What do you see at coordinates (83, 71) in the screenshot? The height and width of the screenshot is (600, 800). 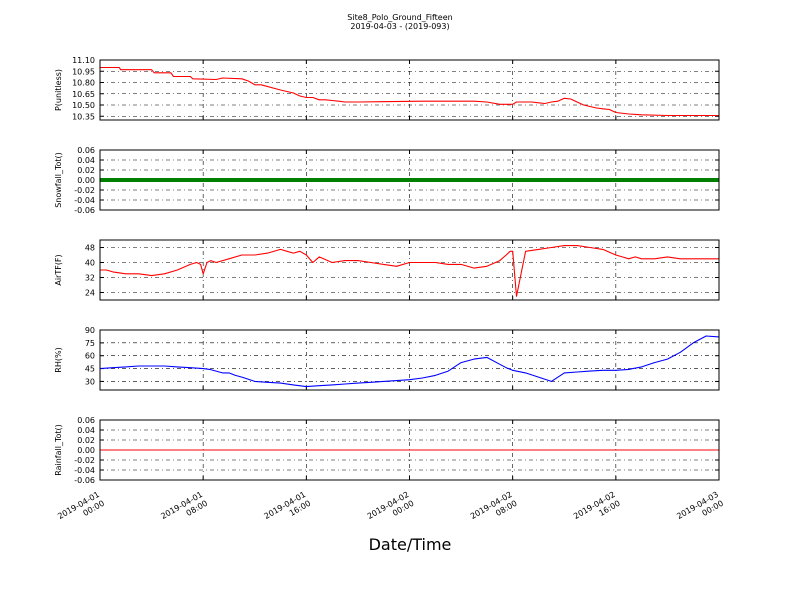 I see `y-tick-label: 10.95` at bounding box center [83, 71].